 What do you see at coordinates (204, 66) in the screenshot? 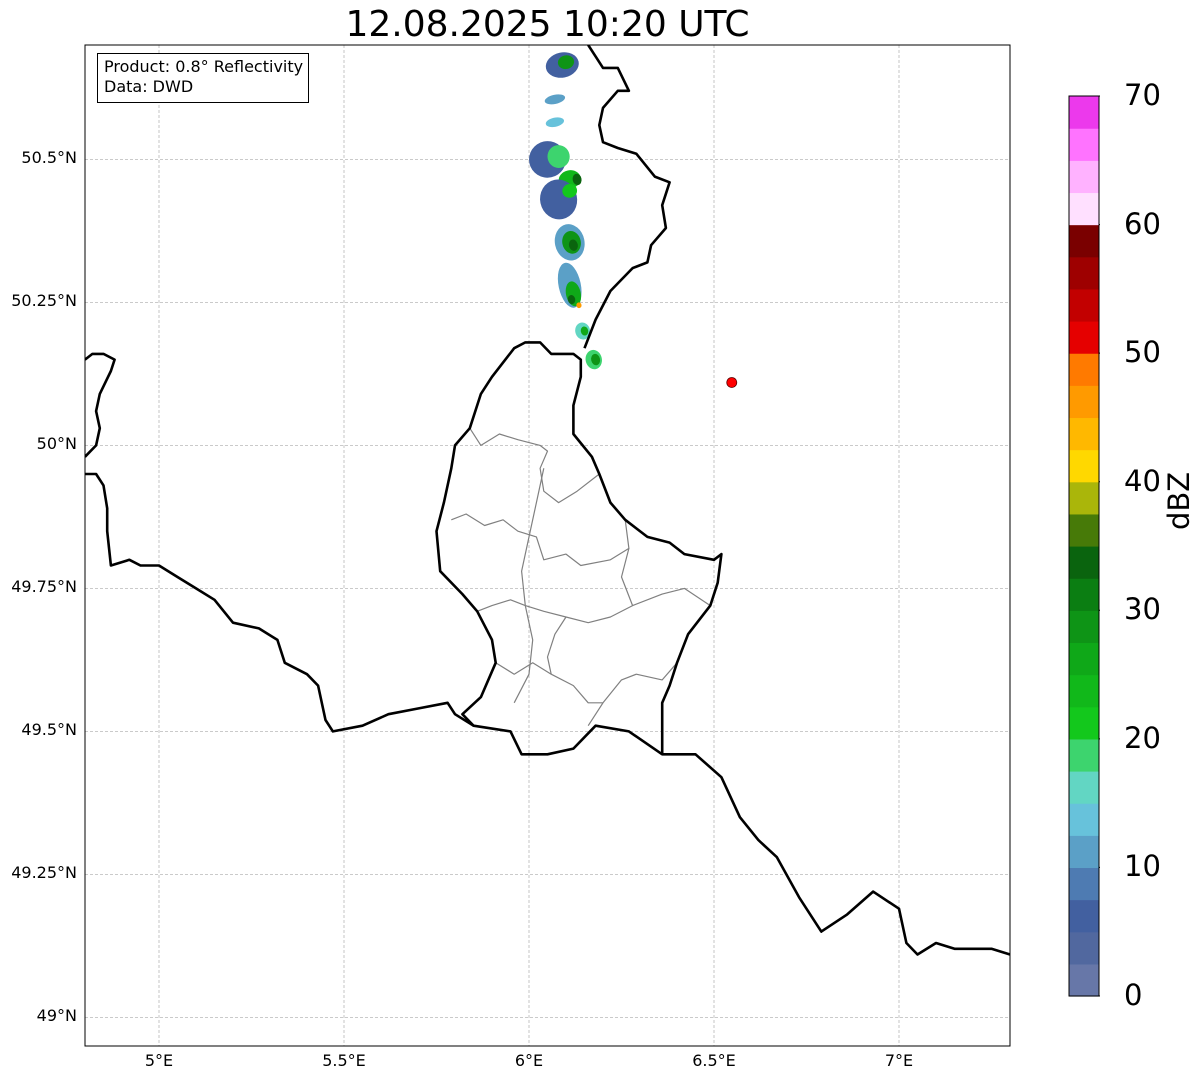
I see `product-label: Product: 0.8° Reflectivity` at bounding box center [204, 66].